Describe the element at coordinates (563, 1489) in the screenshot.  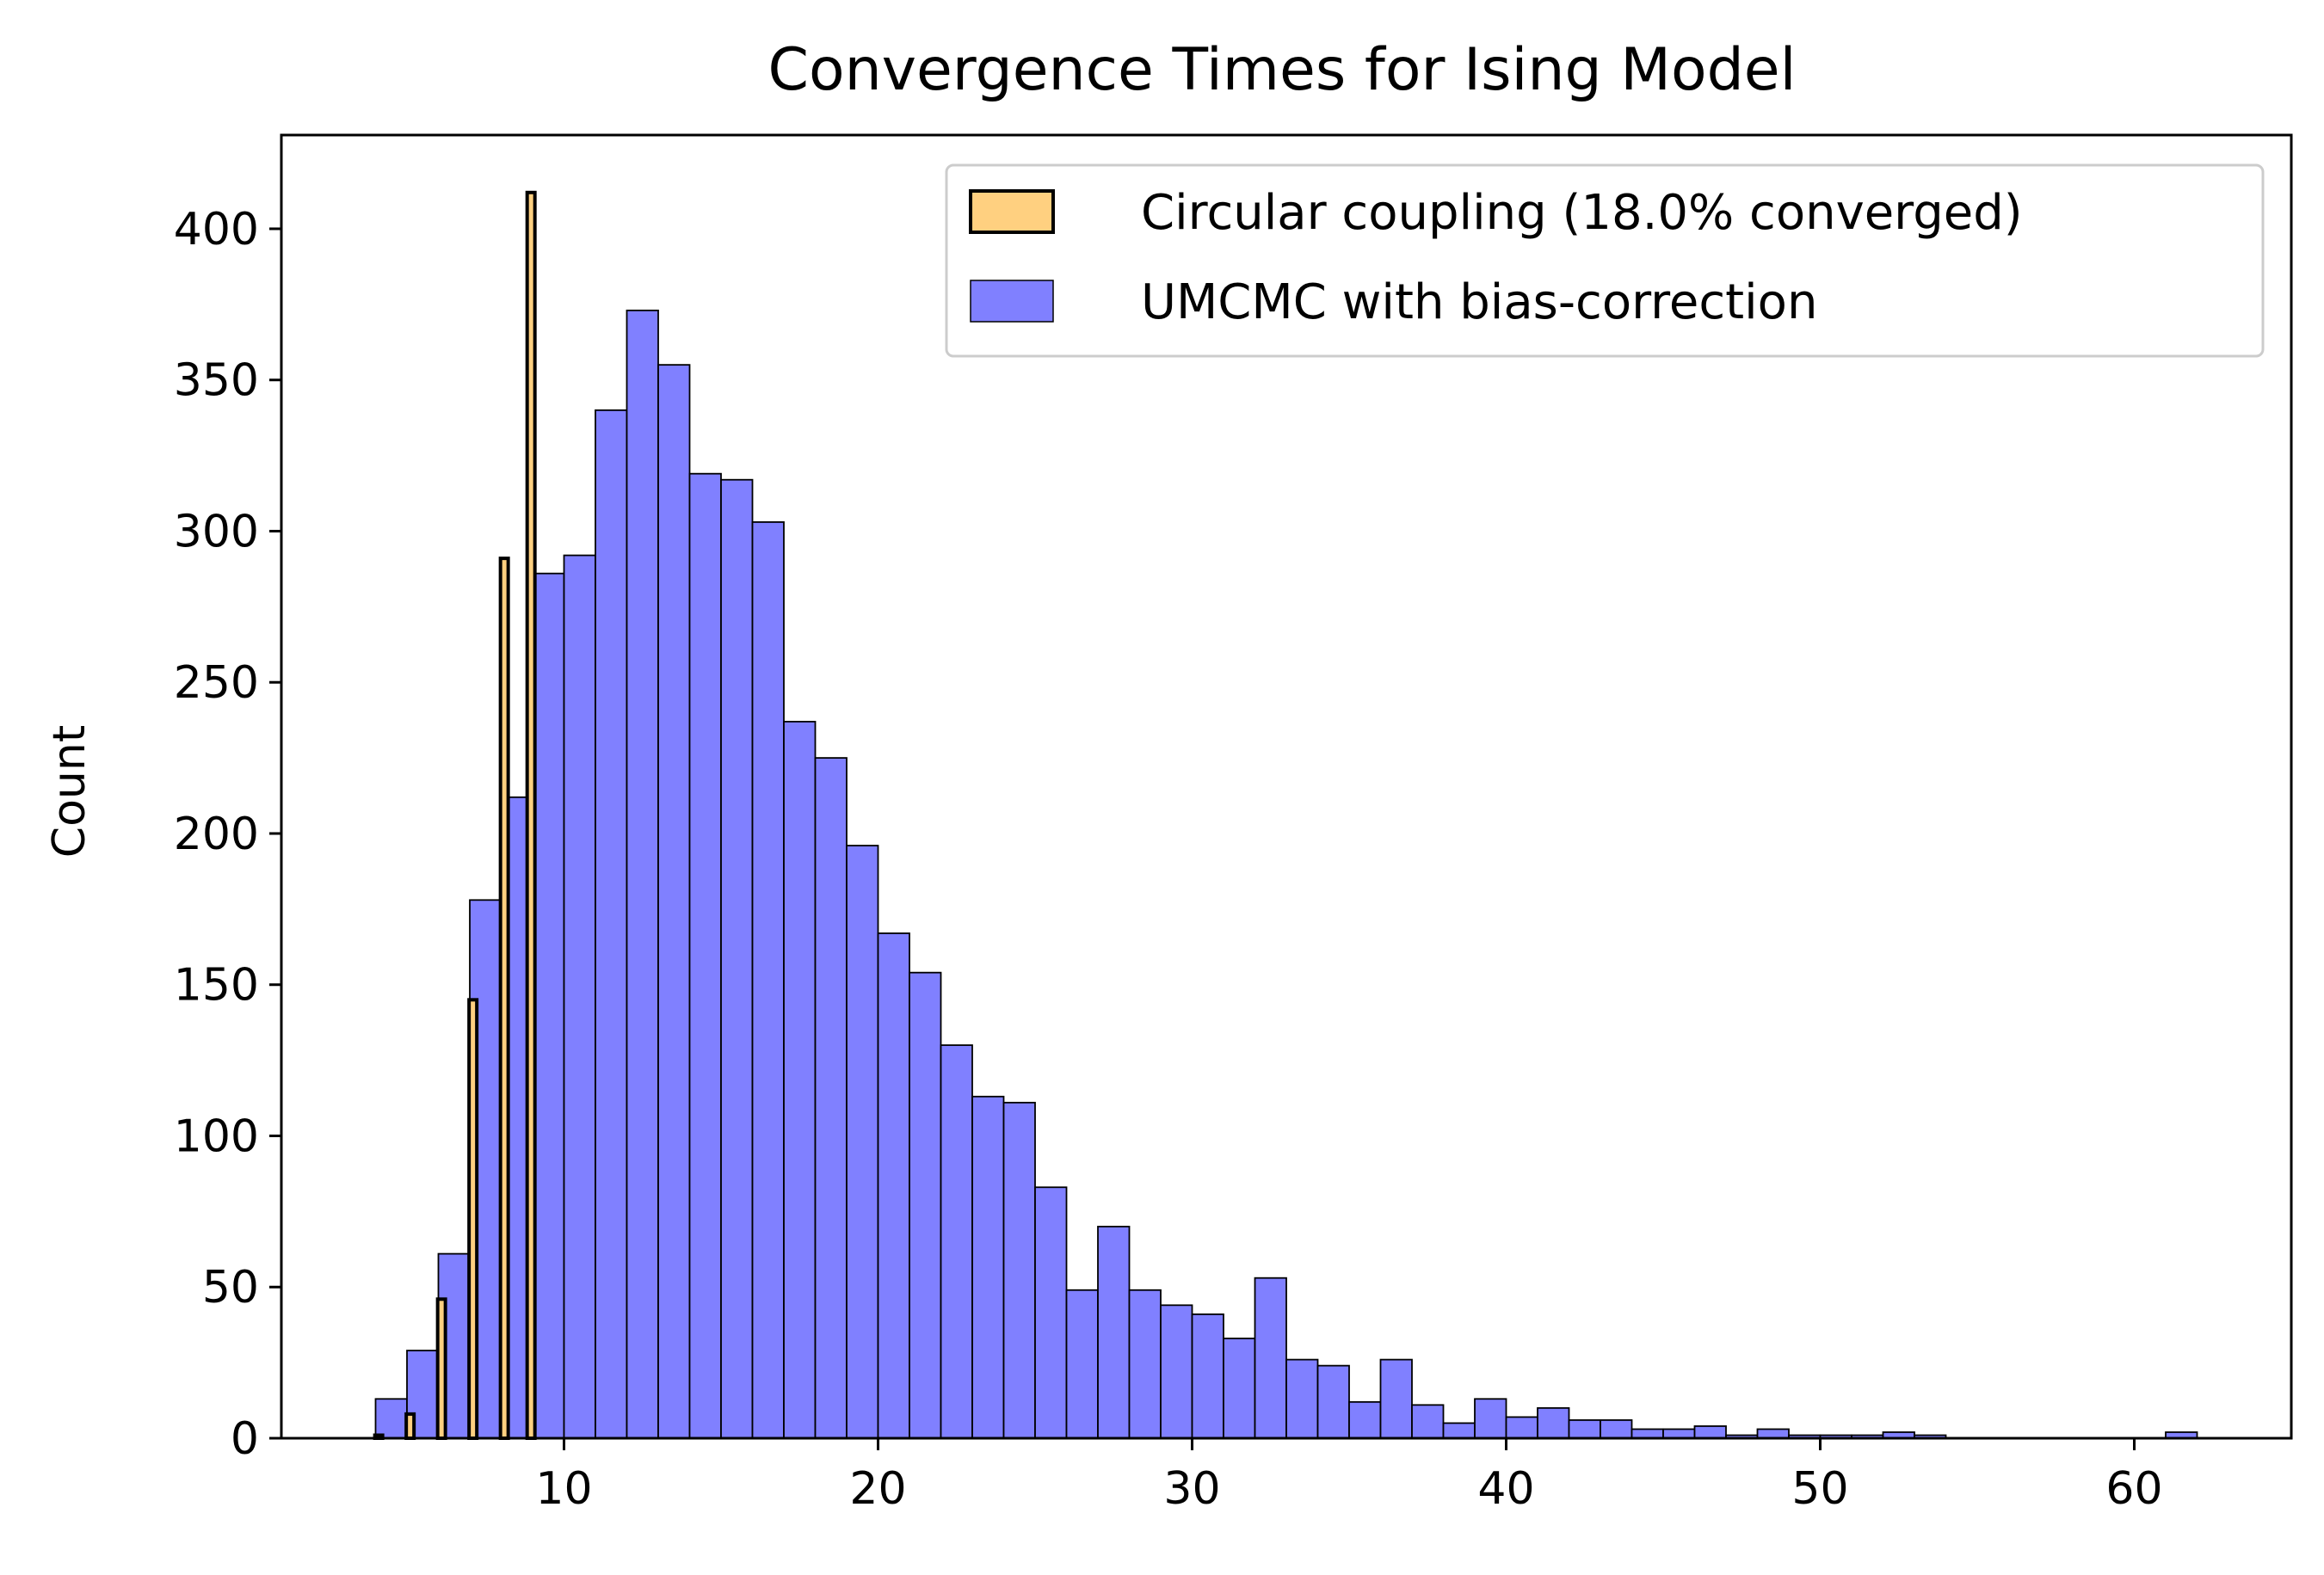
I see `x-tick-label: 10` at that location.